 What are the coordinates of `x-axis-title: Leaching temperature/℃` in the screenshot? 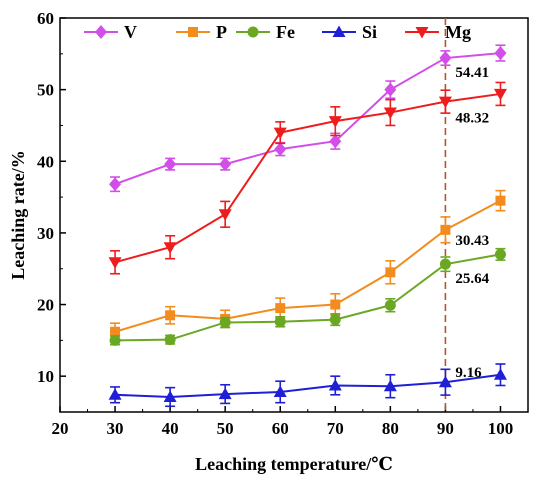 It's located at (294, 464).